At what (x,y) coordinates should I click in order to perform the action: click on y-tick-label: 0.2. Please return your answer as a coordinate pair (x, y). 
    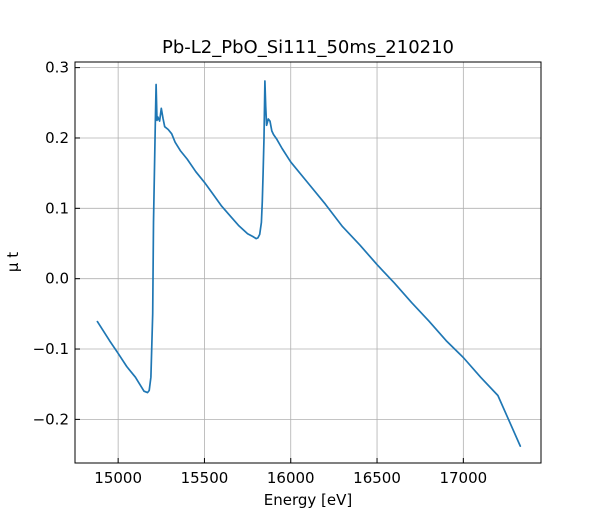
    Looking at the image, I should click on (57, 138).